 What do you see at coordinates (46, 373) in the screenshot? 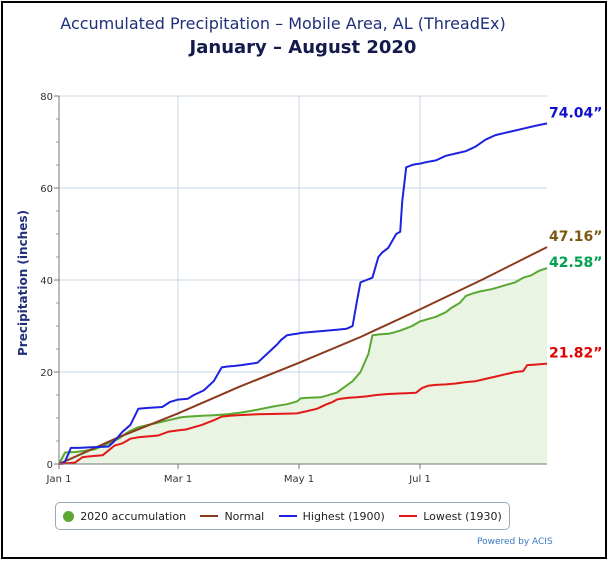
I see `y-tick-label: 20` at bounding box center [46, 373].